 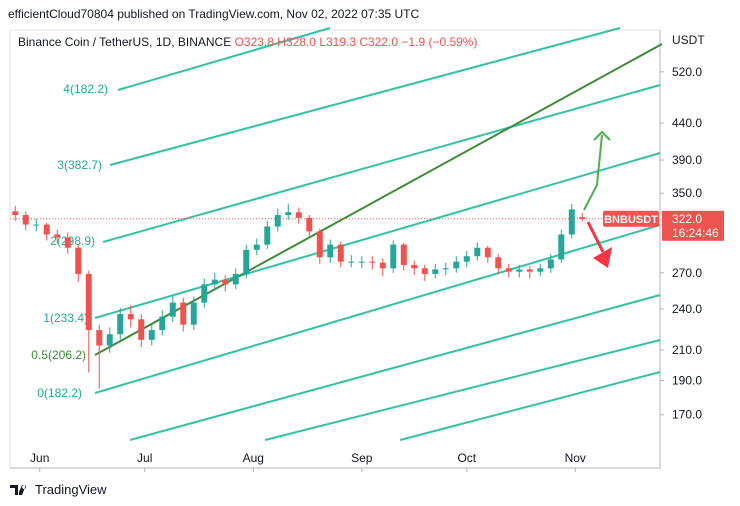 I want to click on y-tick-label: 190.0, so click(x=687, y=381).